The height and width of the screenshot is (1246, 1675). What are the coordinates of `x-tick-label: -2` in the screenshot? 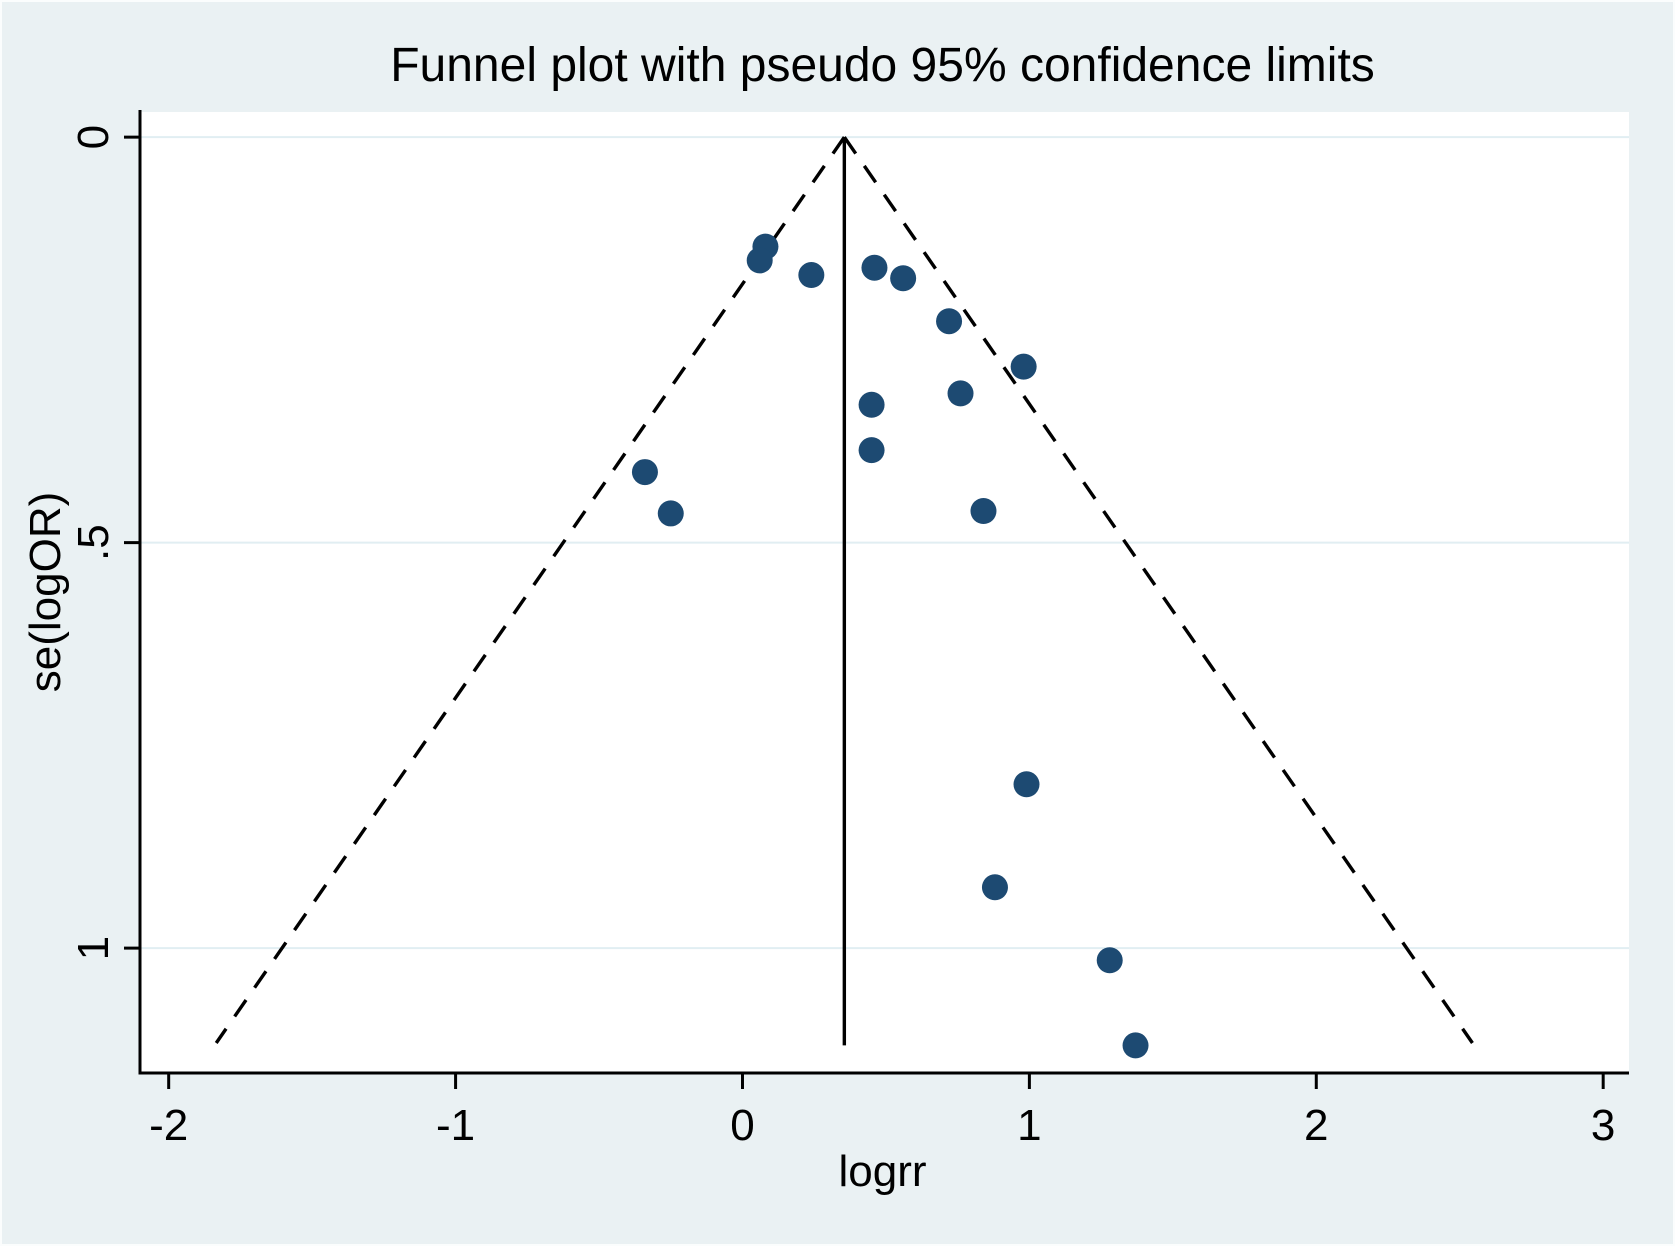 It's located at (168, 1125).